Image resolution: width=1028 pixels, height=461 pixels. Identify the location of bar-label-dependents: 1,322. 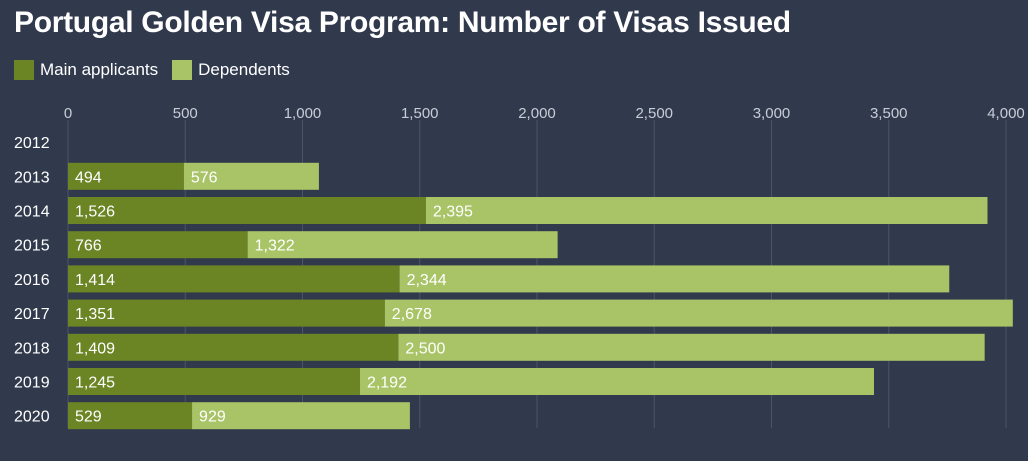
(275, 246).